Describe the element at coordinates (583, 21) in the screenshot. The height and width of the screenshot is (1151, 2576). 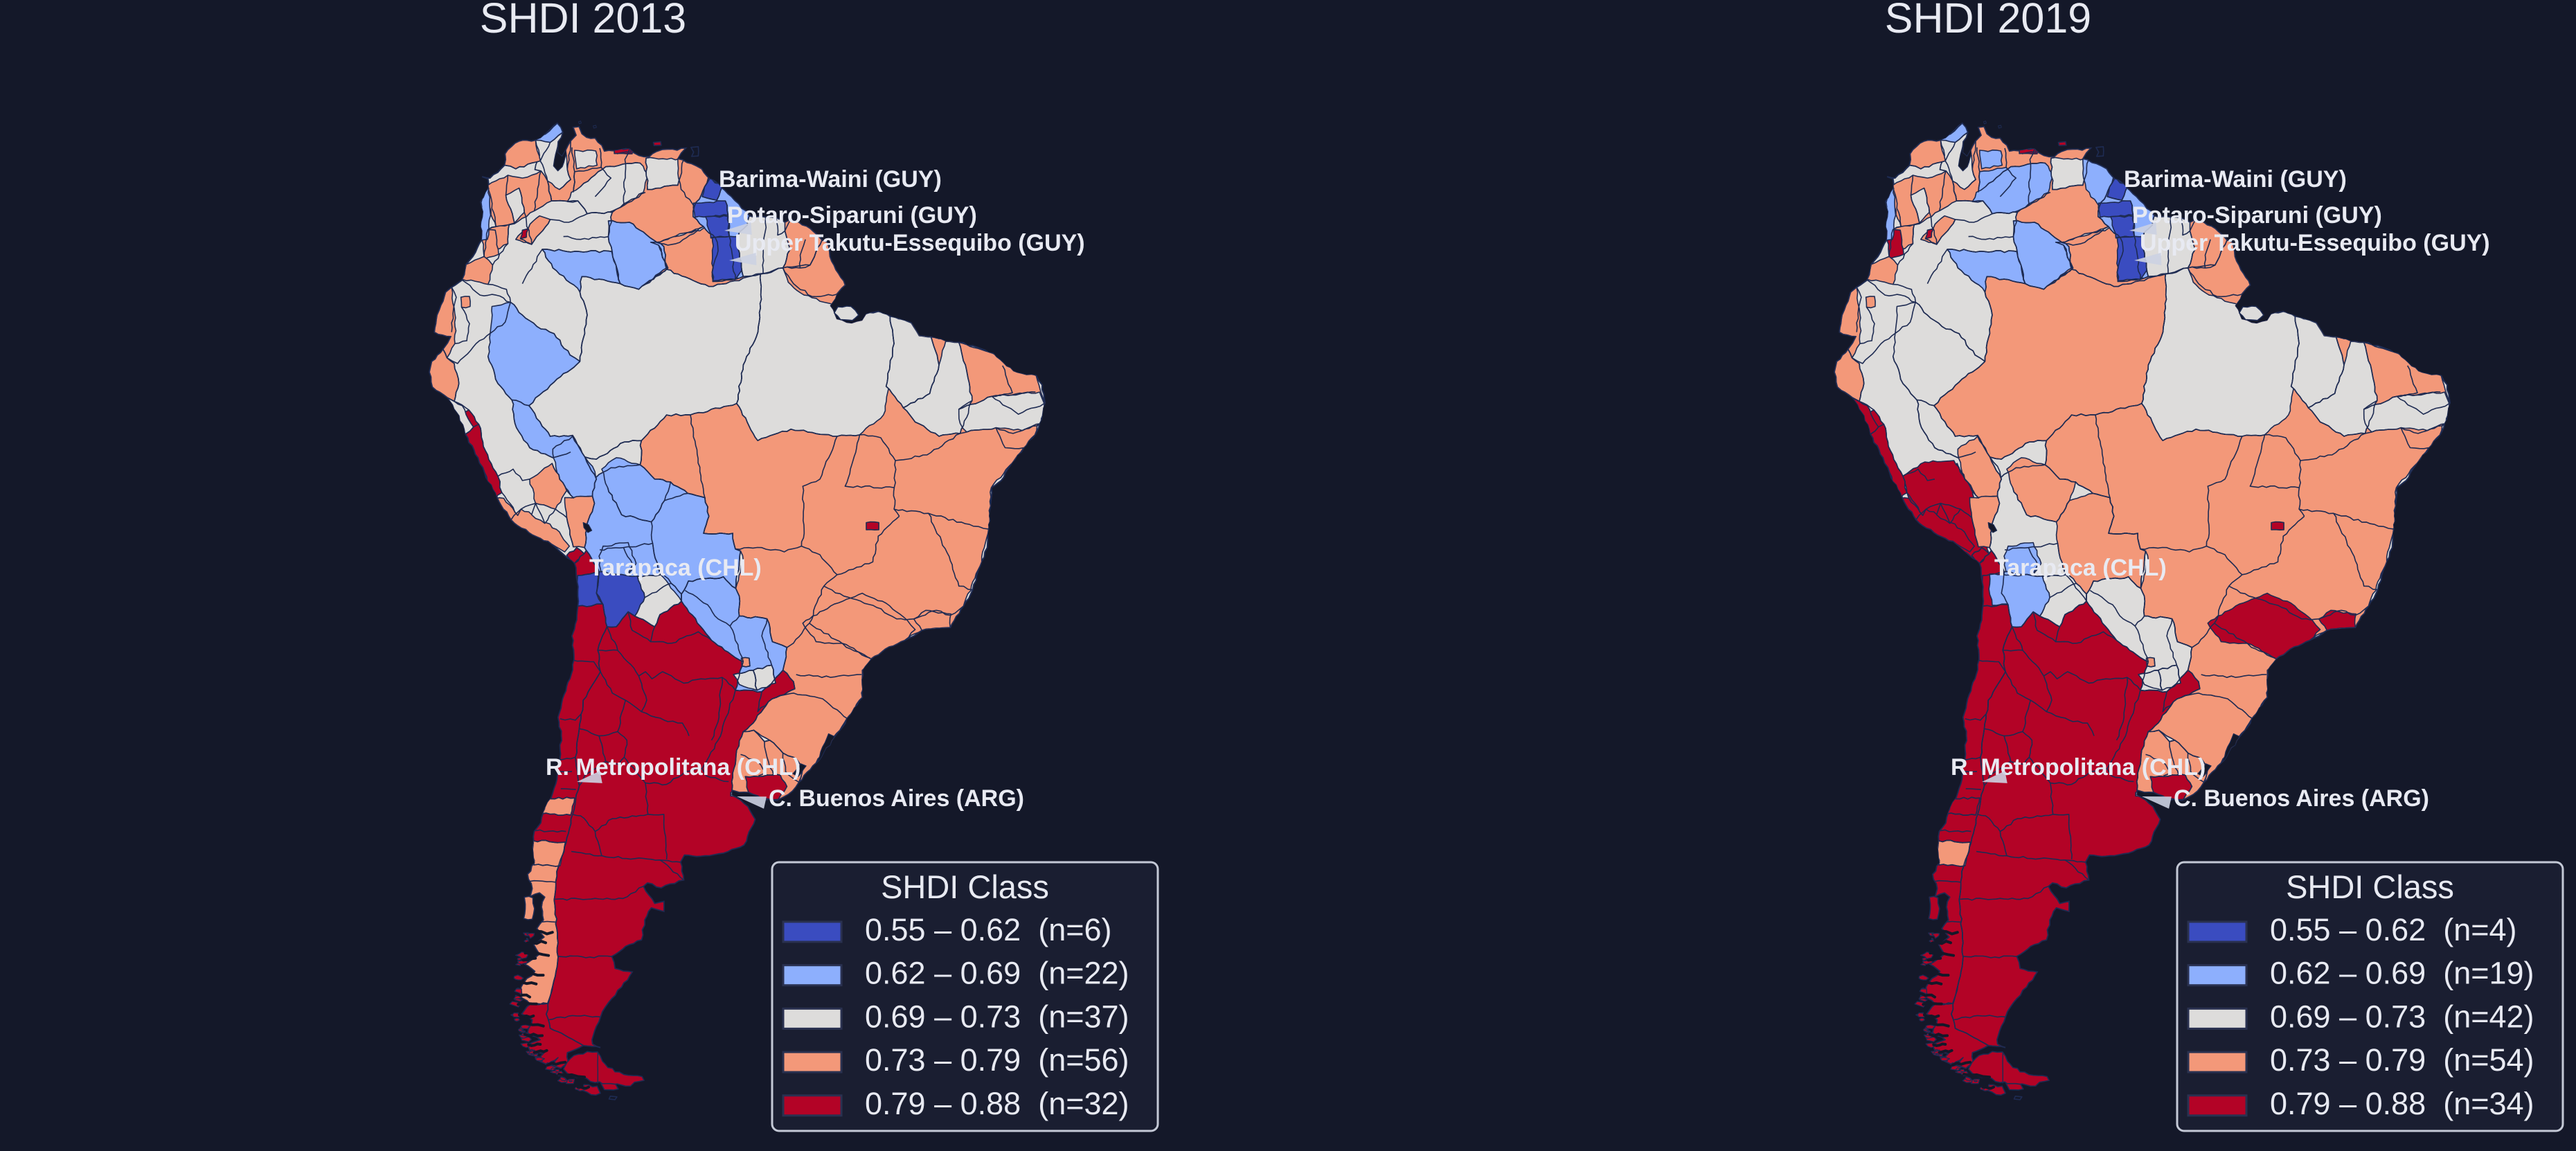
I see `svg-text: SHDI 2013` at that location.